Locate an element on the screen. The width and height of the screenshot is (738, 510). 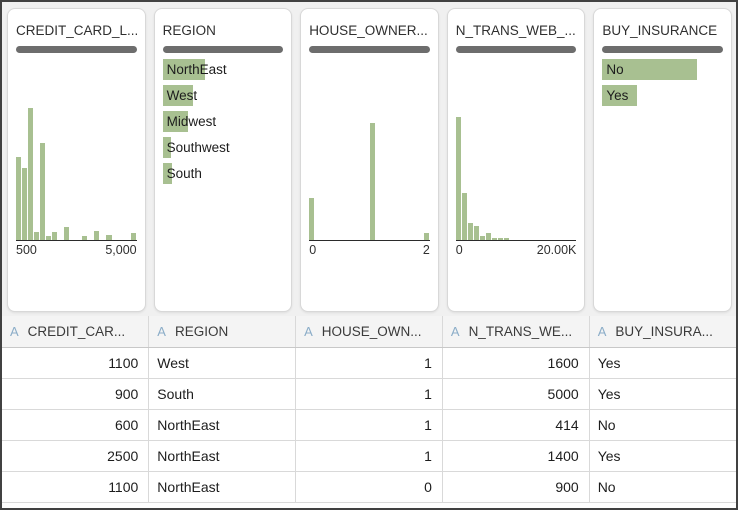
table-cell: West is located at coordinates (222, 363).